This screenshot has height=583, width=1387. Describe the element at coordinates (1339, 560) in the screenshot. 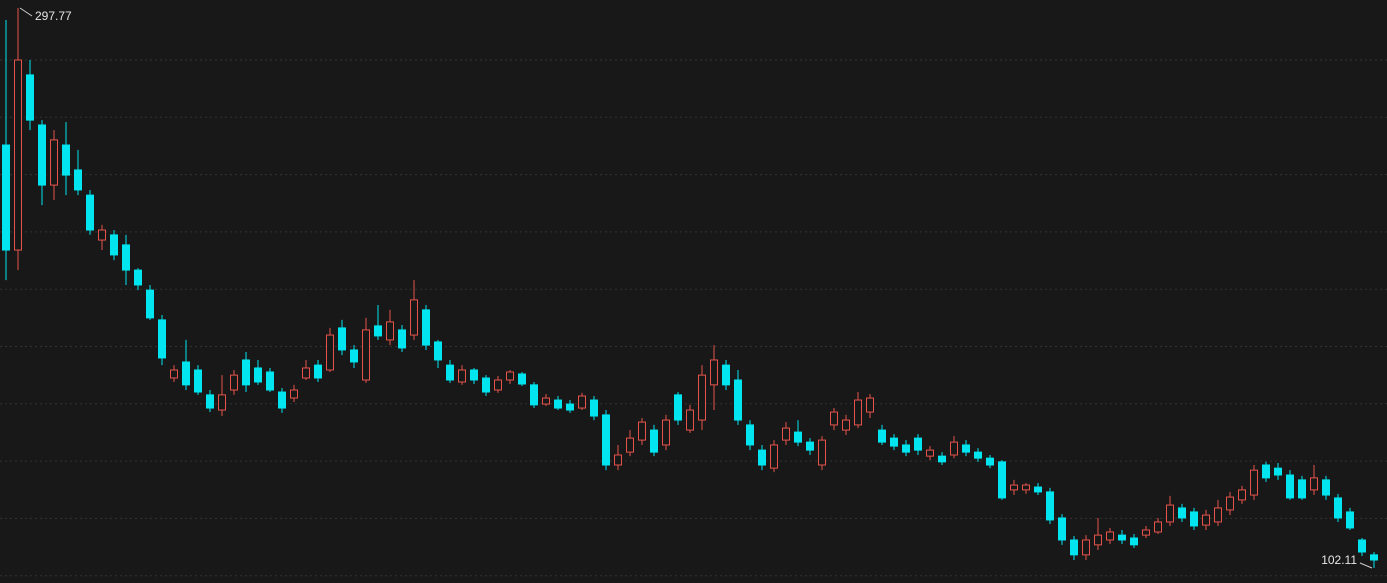

I see `min-label: 102.11` at that location.